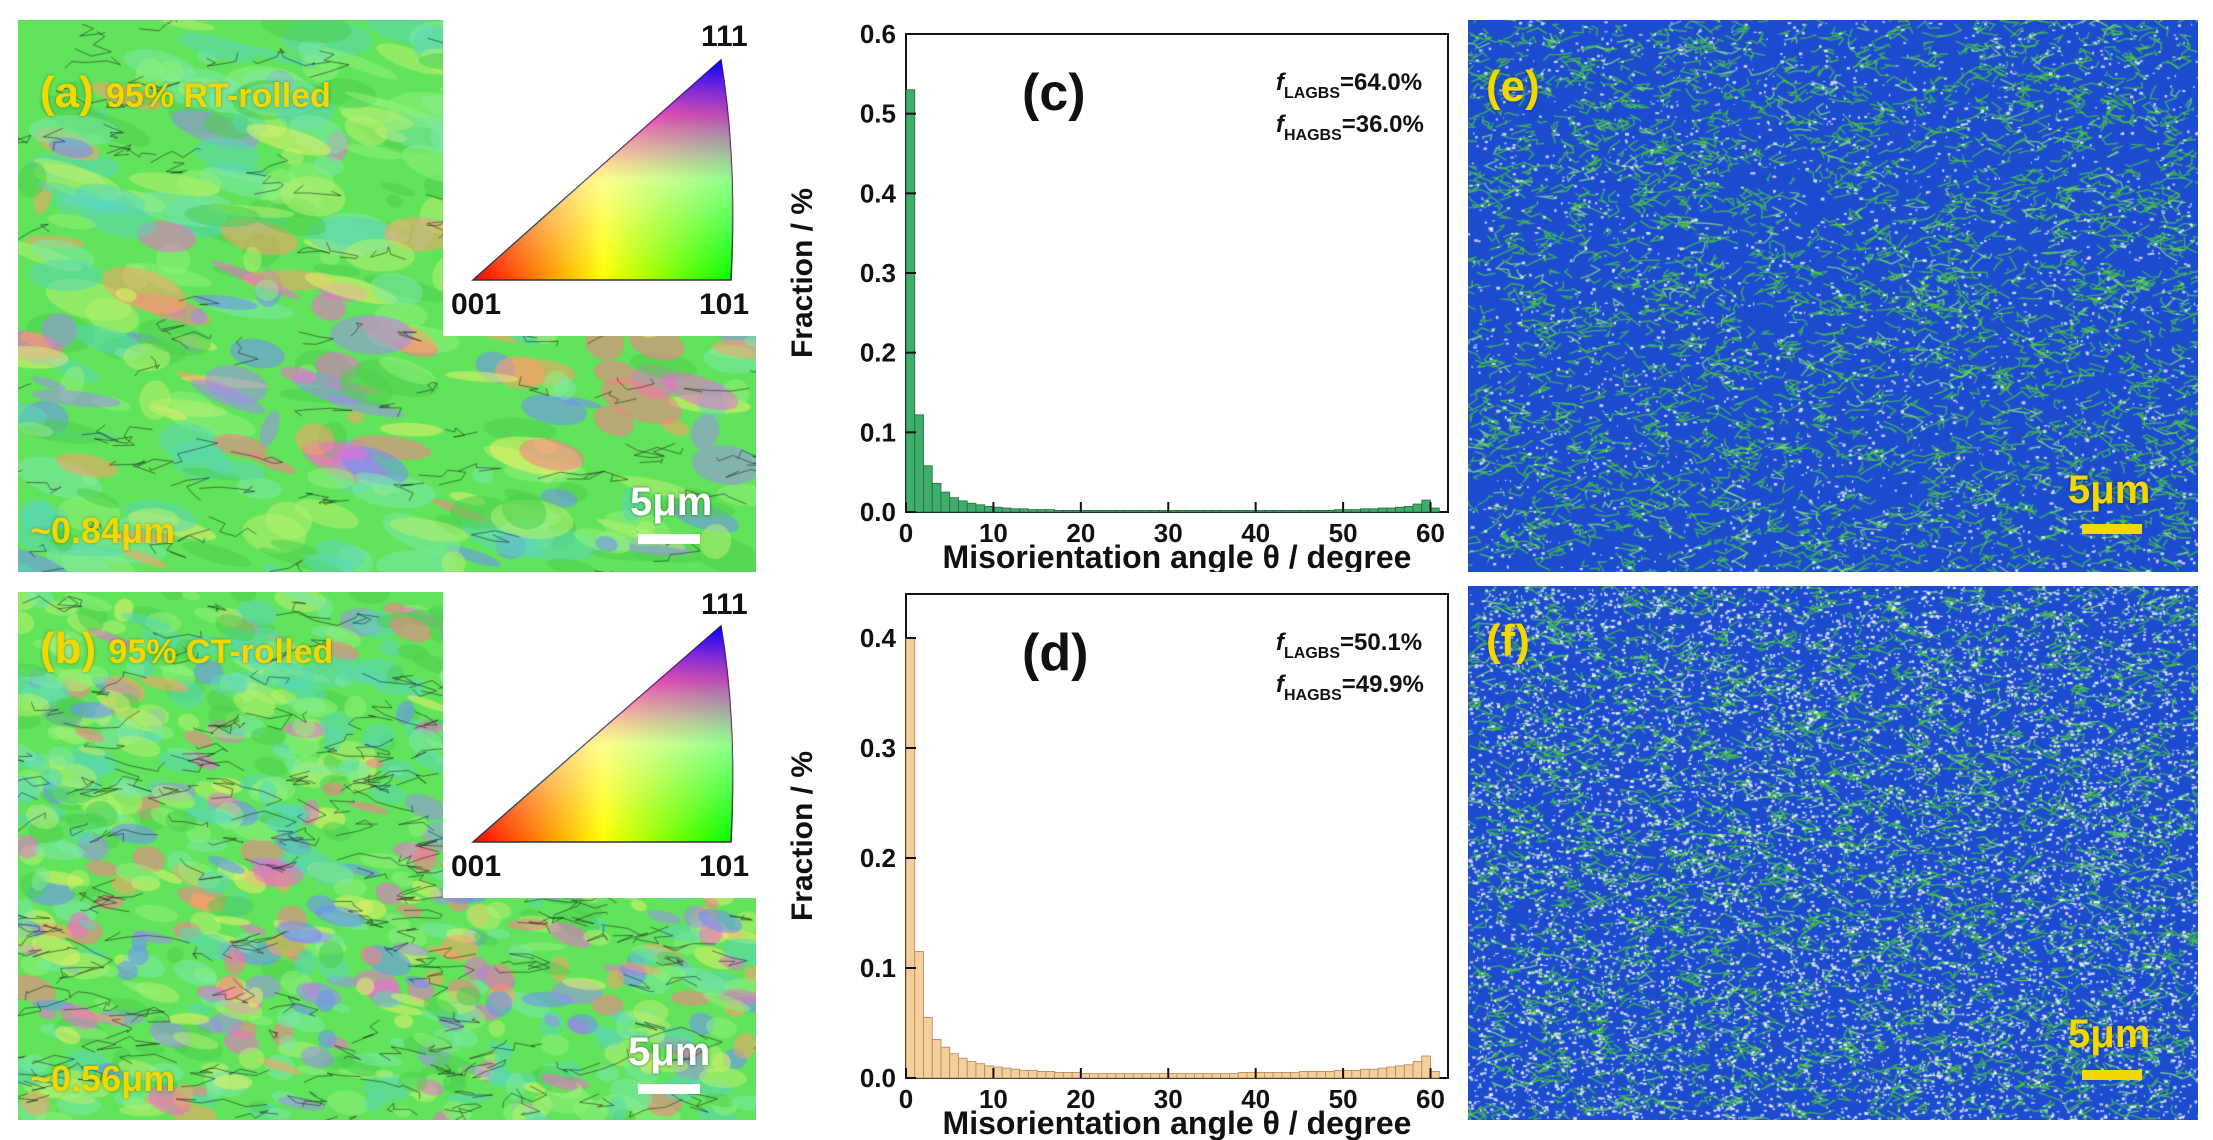 The image size is (2213, 1140). Describe the element at coordinates (68, 648) in the screenshot. I see `panel-b-label: (b)` at that location.